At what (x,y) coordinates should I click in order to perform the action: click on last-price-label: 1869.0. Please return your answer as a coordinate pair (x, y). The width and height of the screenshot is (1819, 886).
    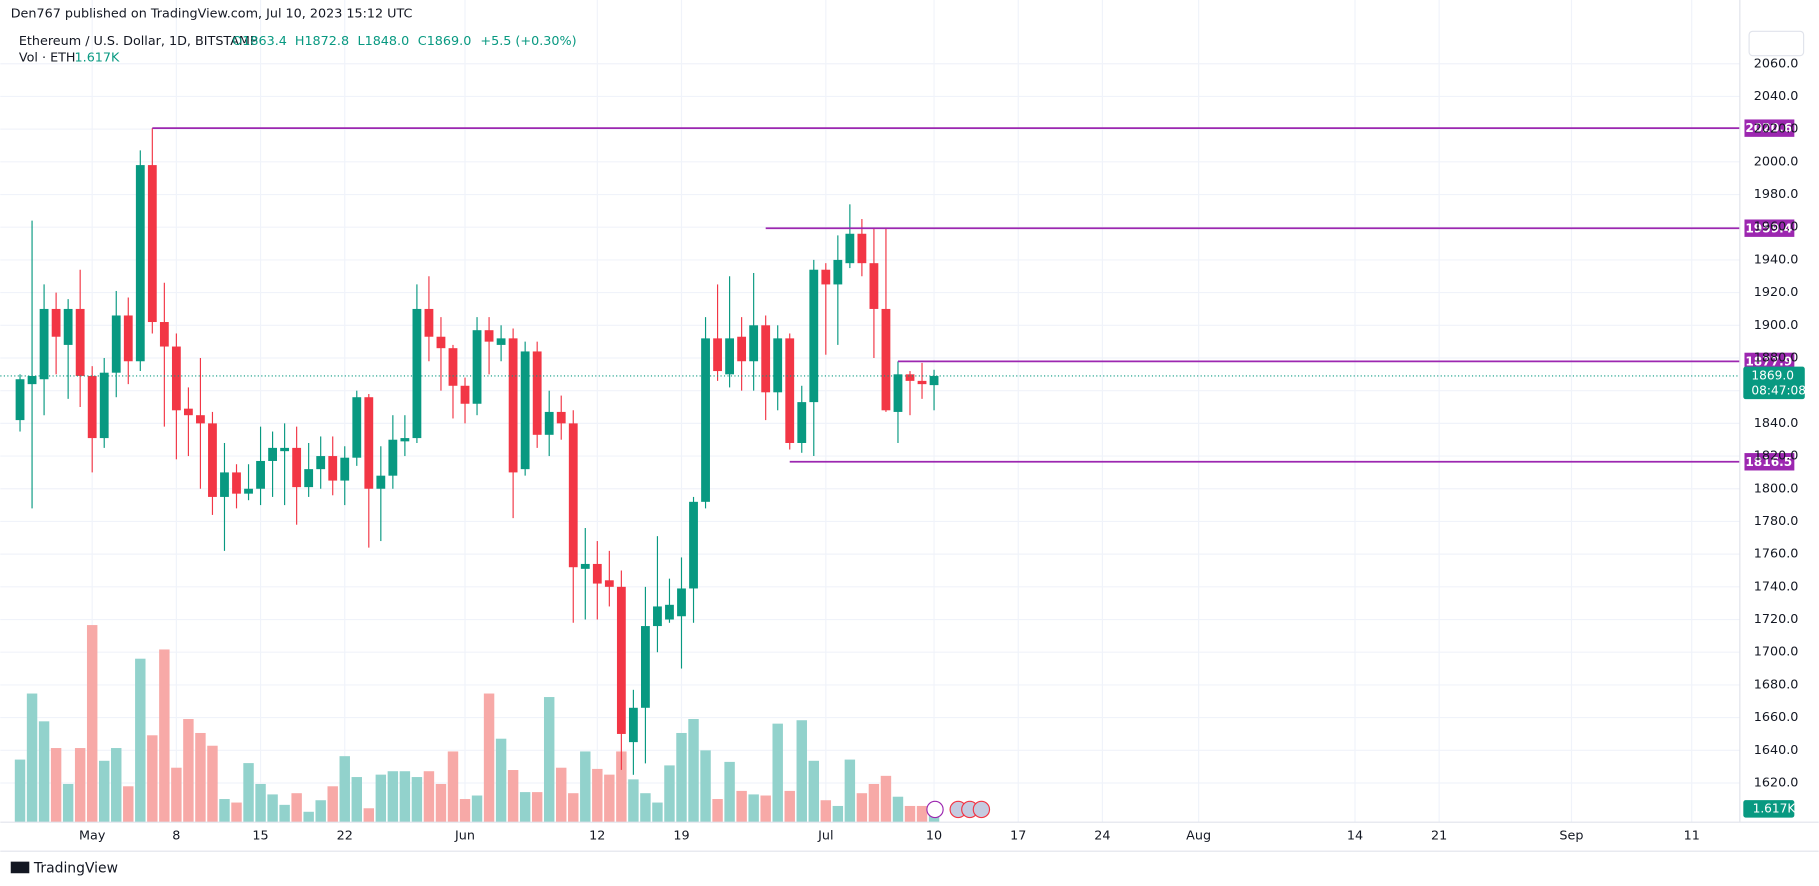
    Looking at the image, I should click on (1772, 375).